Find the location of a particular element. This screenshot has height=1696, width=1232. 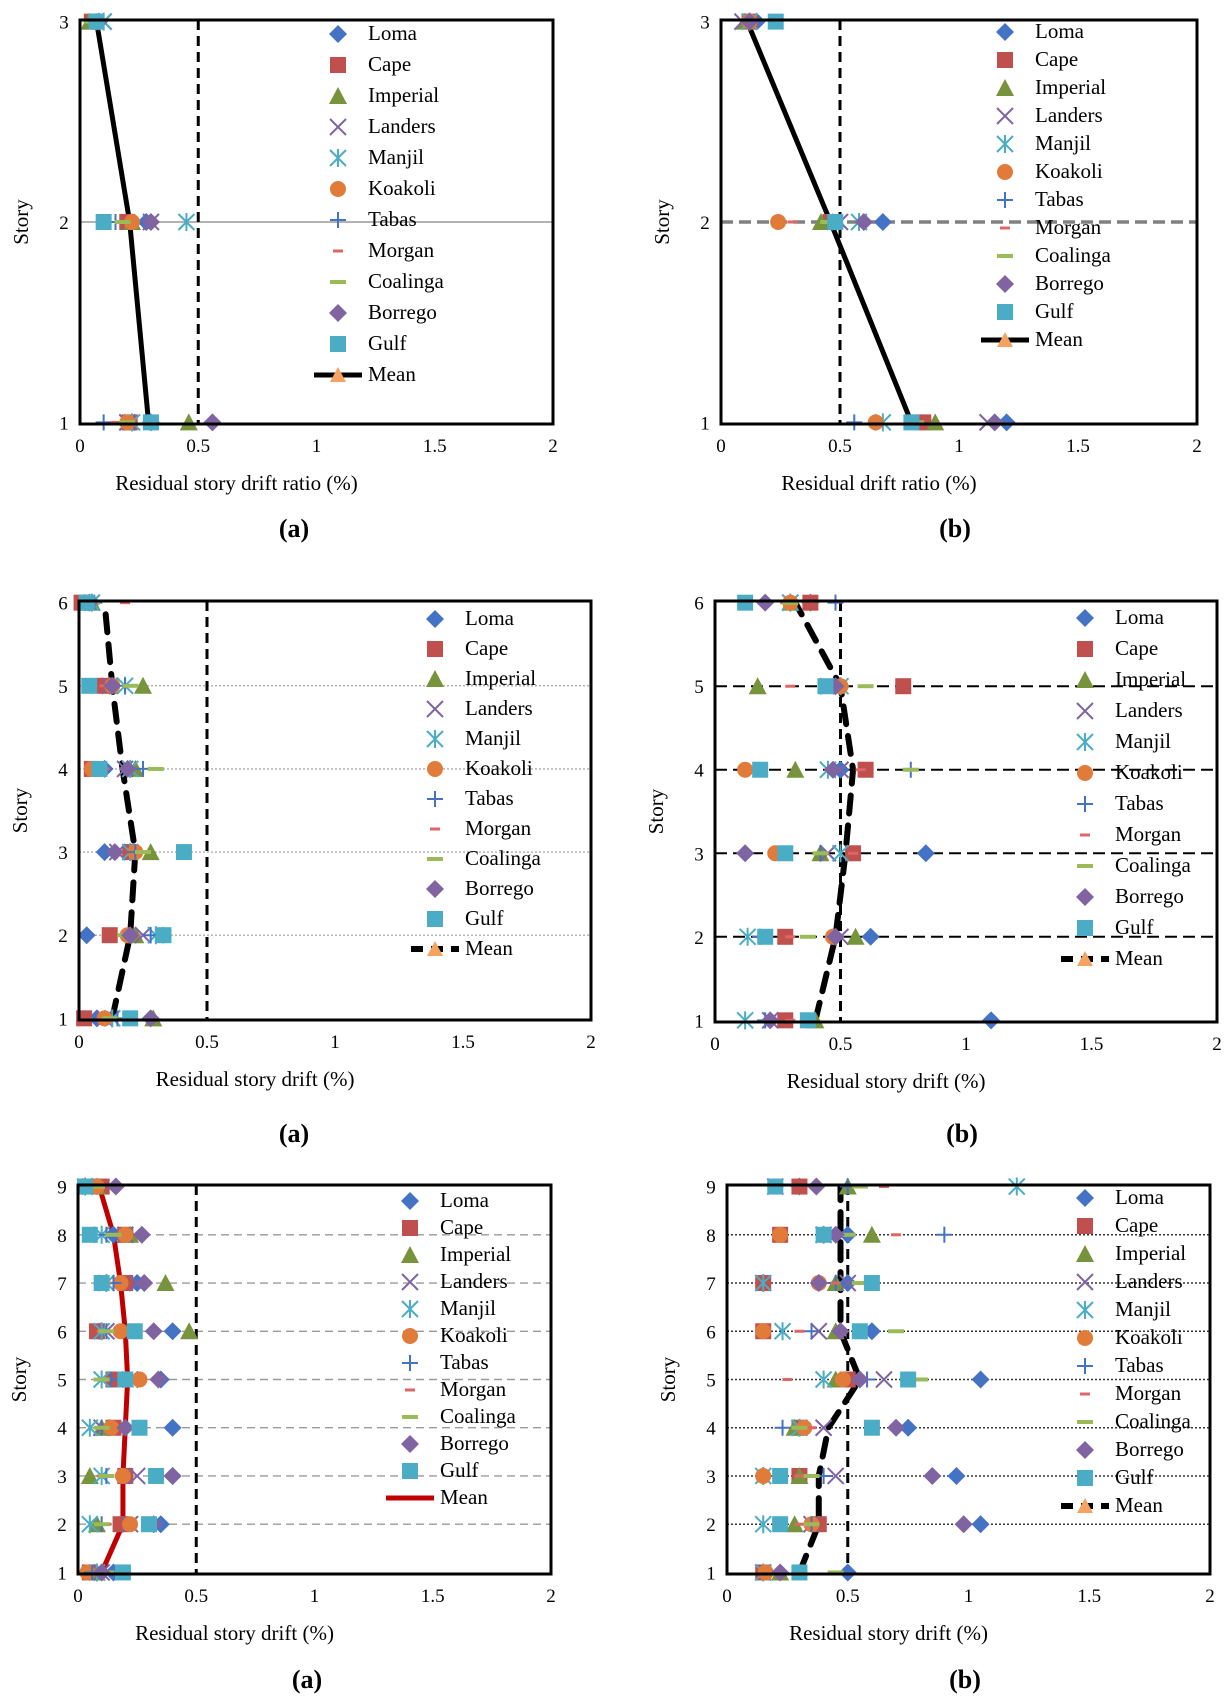

legend-label: Mean is located at coordinates (464, 1497).